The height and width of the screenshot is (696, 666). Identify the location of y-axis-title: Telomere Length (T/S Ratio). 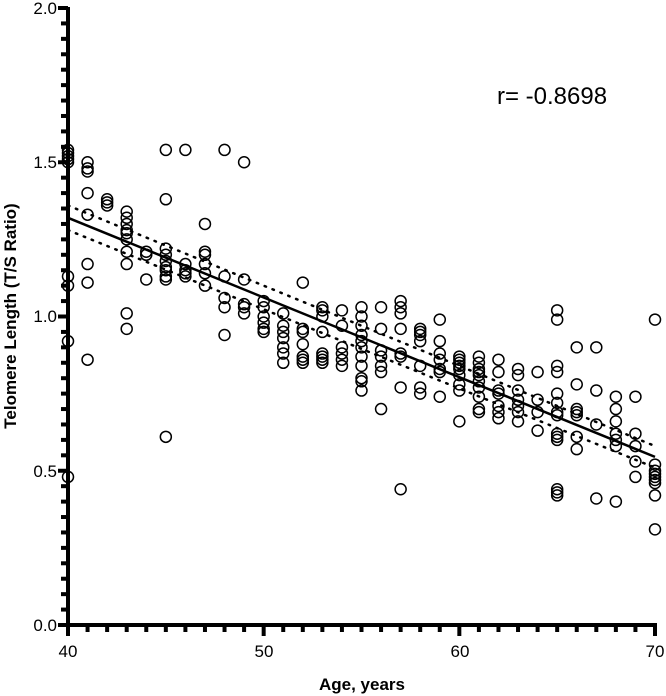
(10, 315).